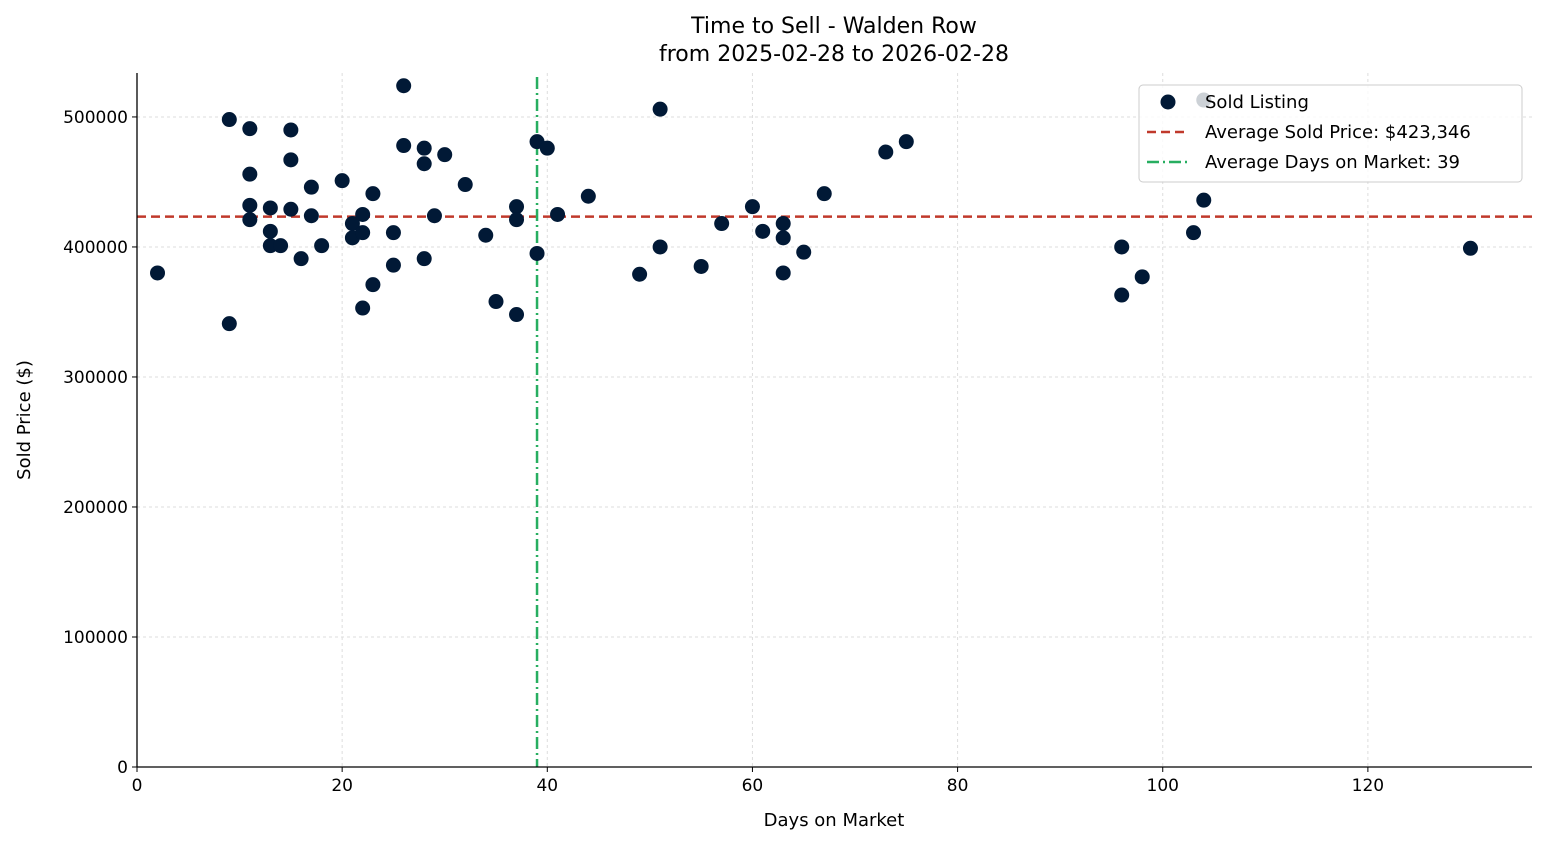 Image resolution: width=1547 pixels, height=845 pixels. What do you see at coordinates (95, 638) in the screenshot?
I see `y-tick-label: 100000` at bounding box center [95, 638].